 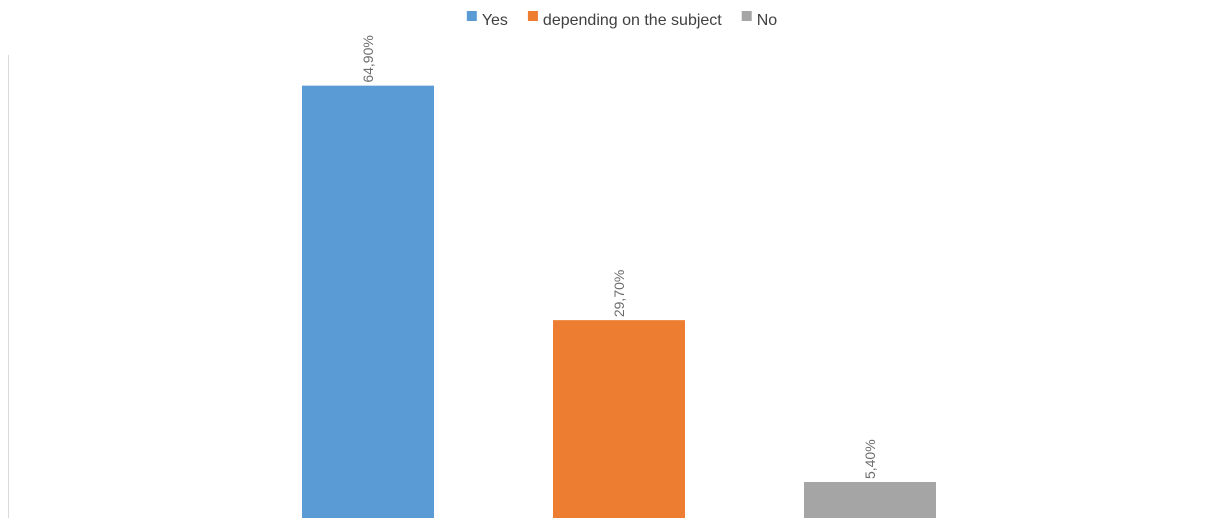 What do you see at coordinates (870, 500) in the screenshot?
I see `bar-no` at bounding box center [870, 500].